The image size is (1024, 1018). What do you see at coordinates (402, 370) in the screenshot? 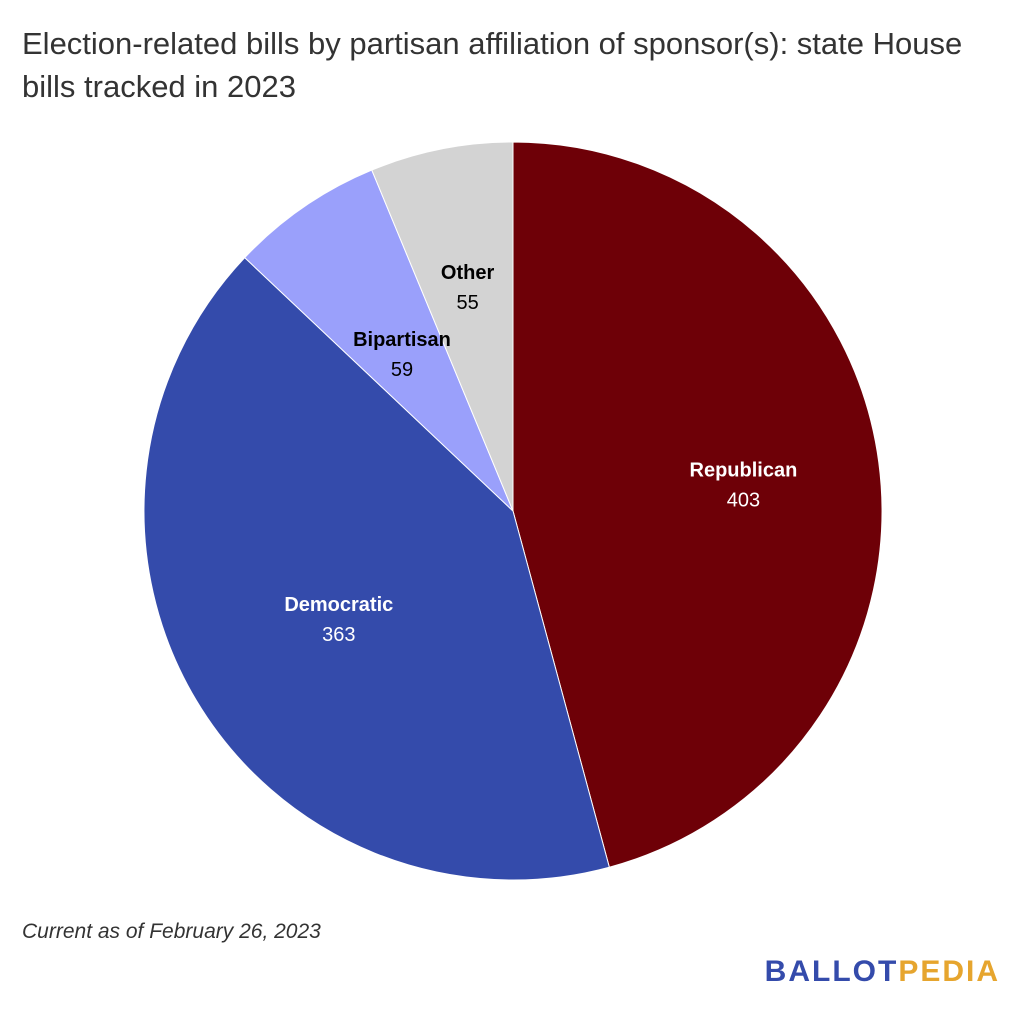
I see `slice-value-bipartisan: 59` at bounding box center [402, 370].